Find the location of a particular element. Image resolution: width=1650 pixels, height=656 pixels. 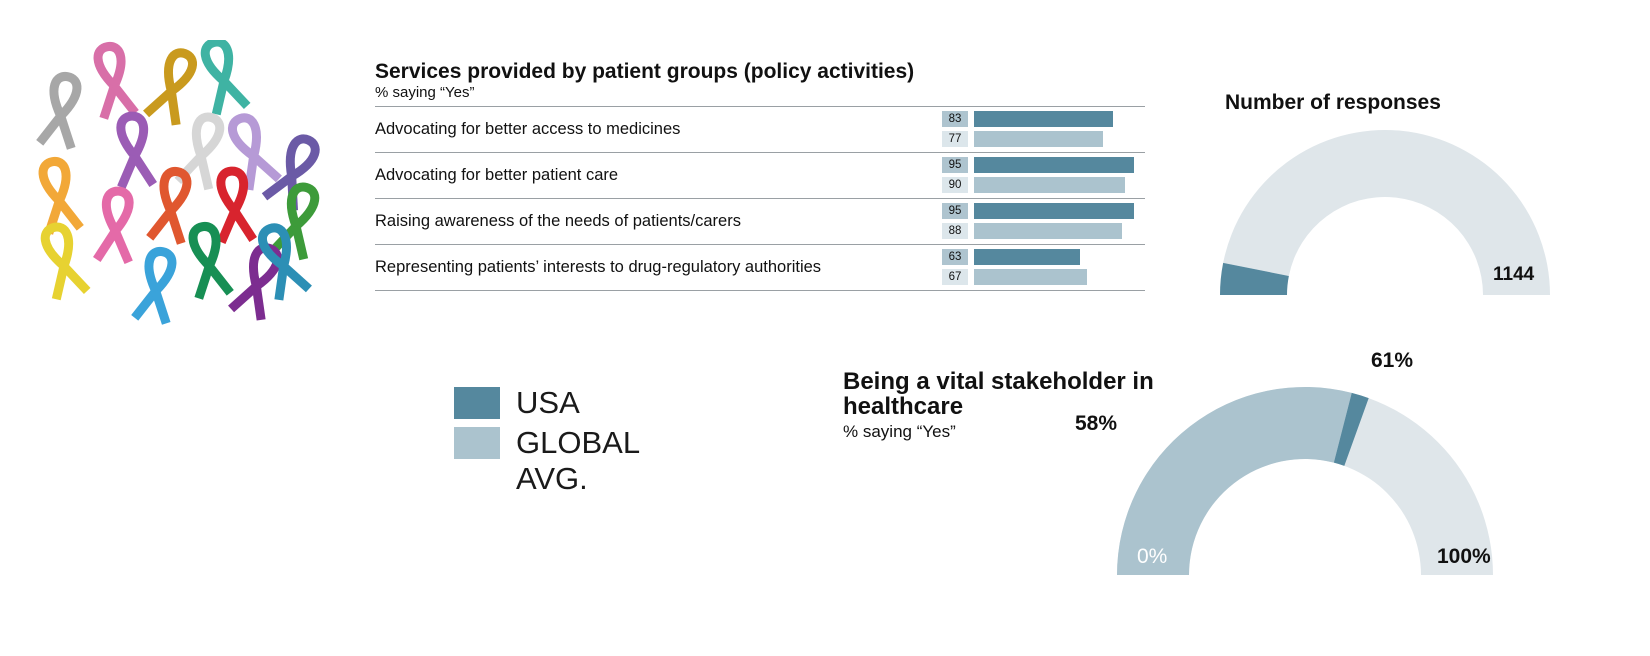

responses-rest-label: 1144 is located at coordinates (1514, 274).